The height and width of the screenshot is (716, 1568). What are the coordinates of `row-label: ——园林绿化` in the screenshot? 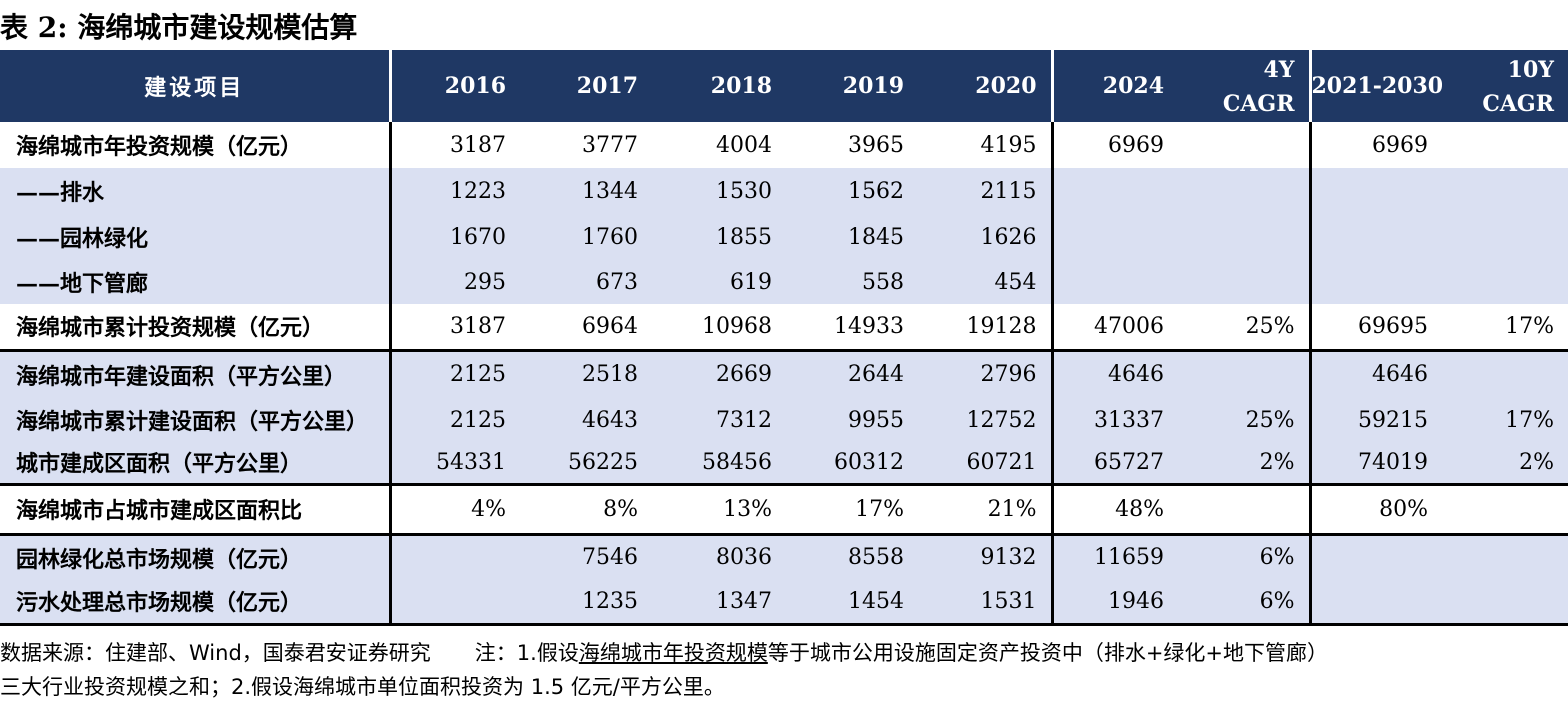 It's located at (196, 237).